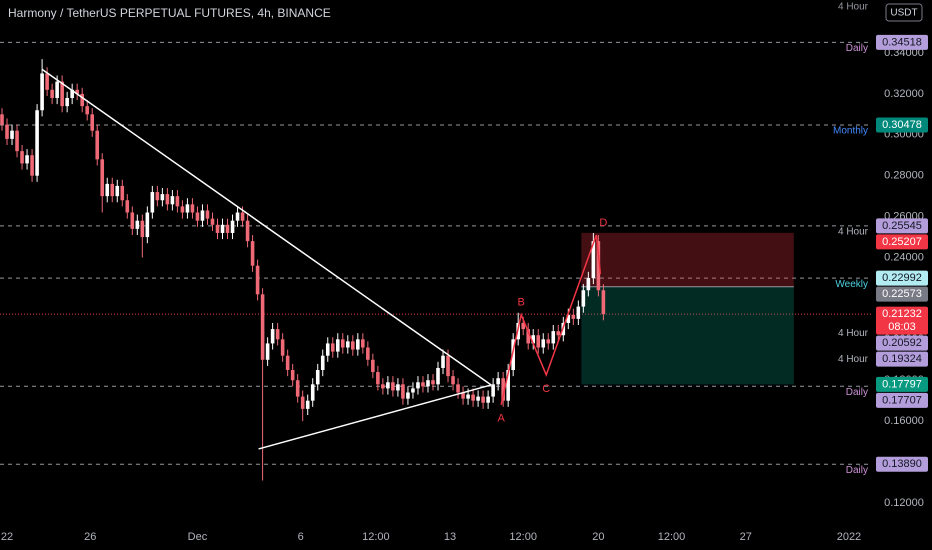  I want to click on pattern-label: C, so click(546, 389).